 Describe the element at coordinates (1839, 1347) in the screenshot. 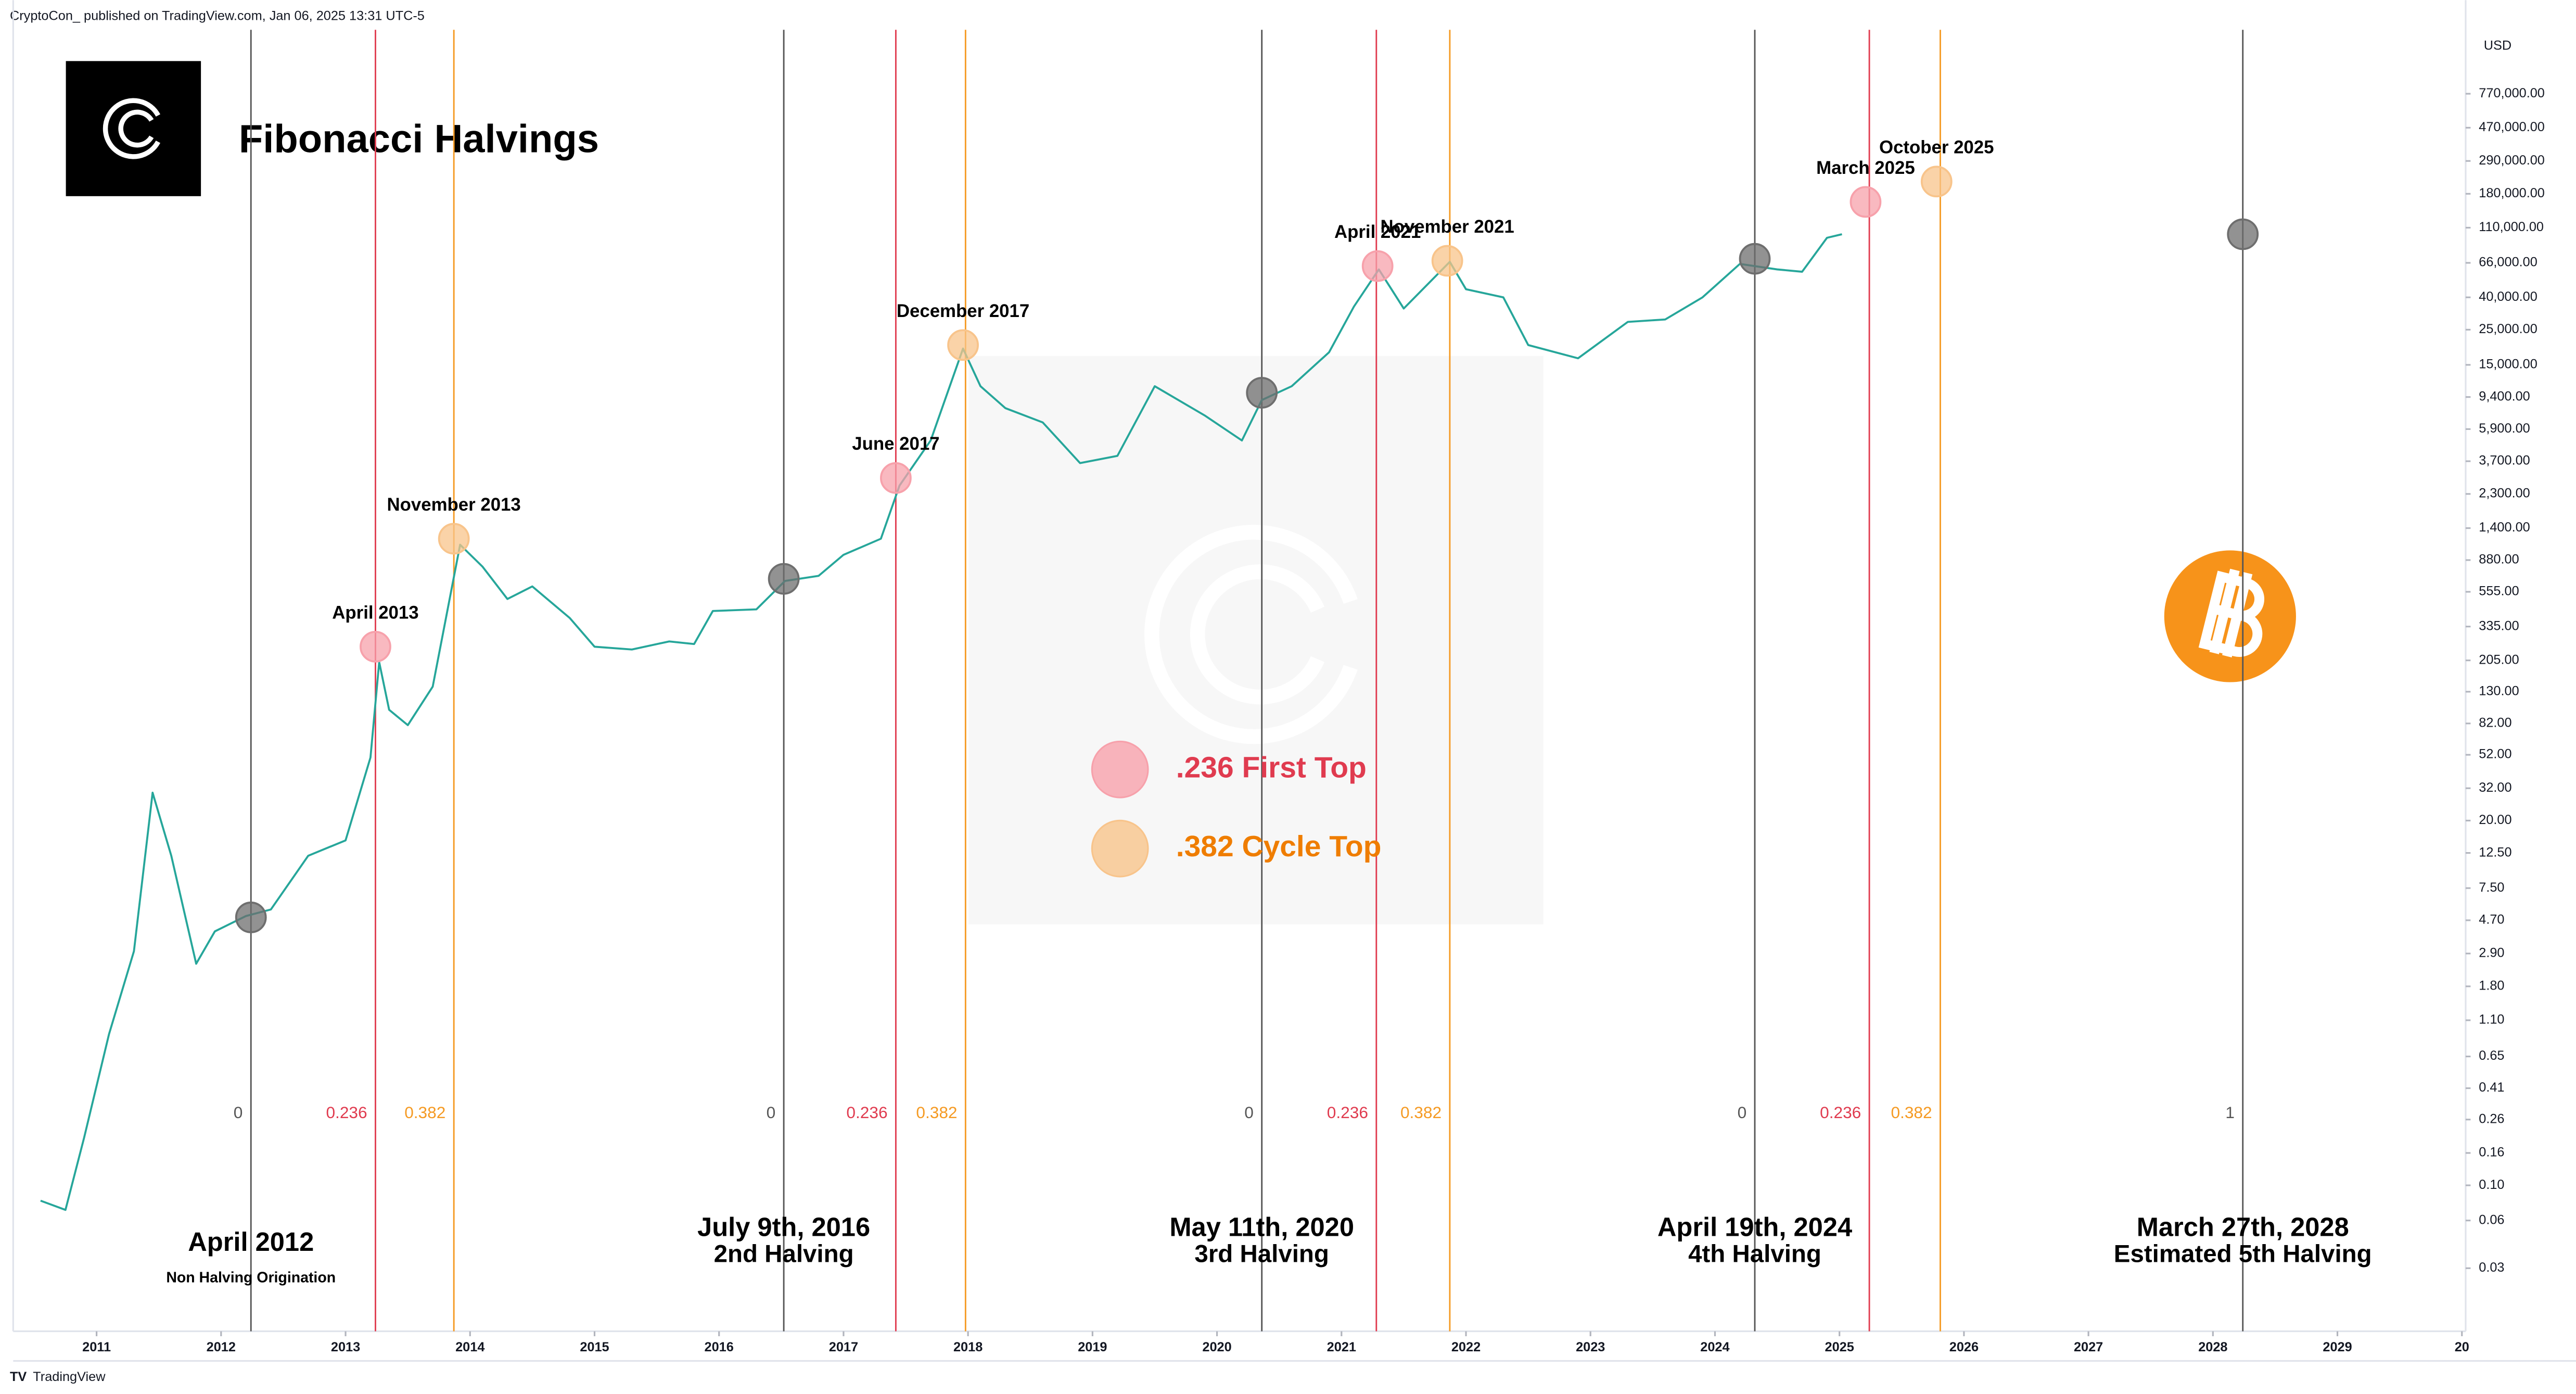

I see `x-tick-label: 2025` at that location.